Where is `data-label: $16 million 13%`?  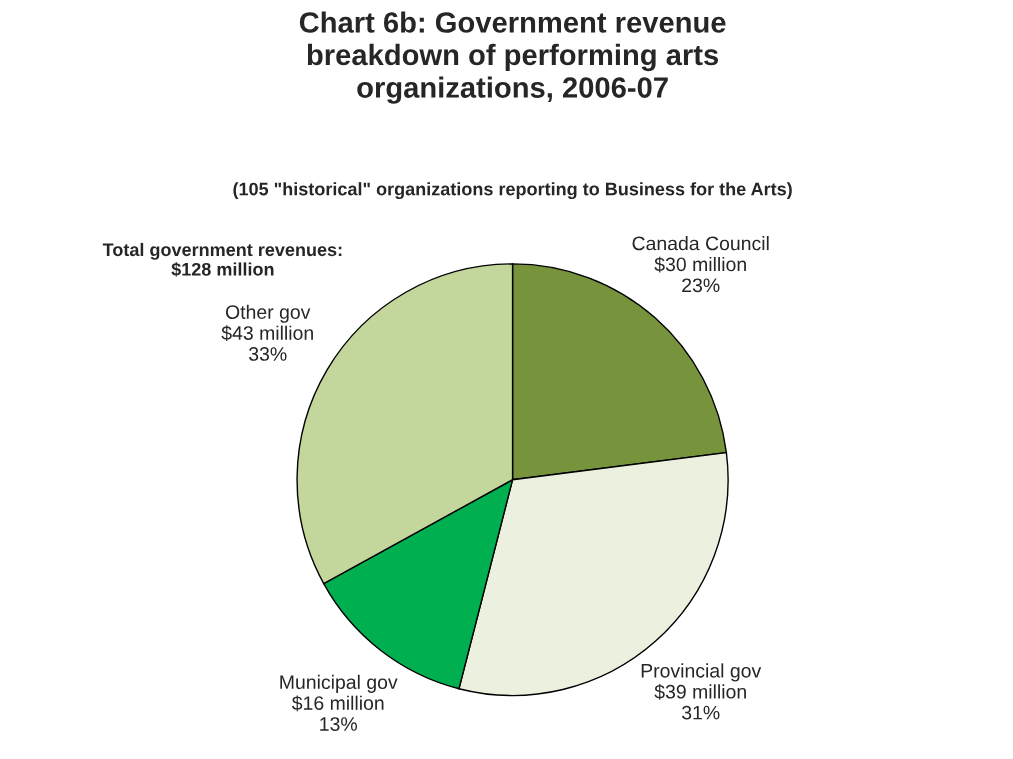 data-label: $16 million 13% is located at coordinates (337, 713).